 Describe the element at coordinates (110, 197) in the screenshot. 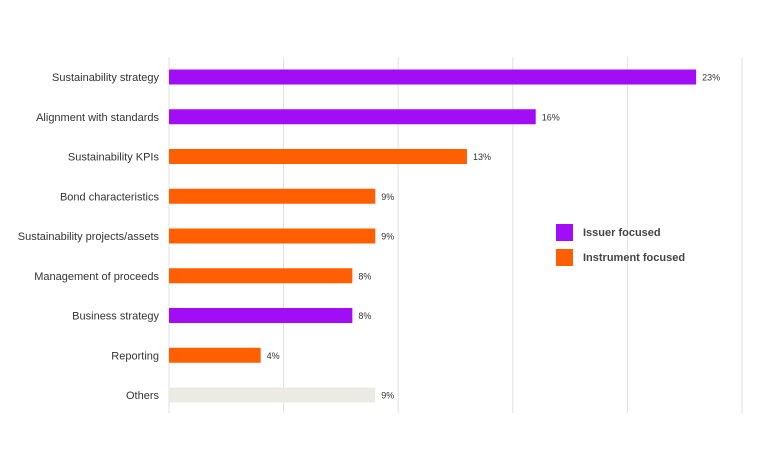

I see `category-label: Bond characteristics` at that location.